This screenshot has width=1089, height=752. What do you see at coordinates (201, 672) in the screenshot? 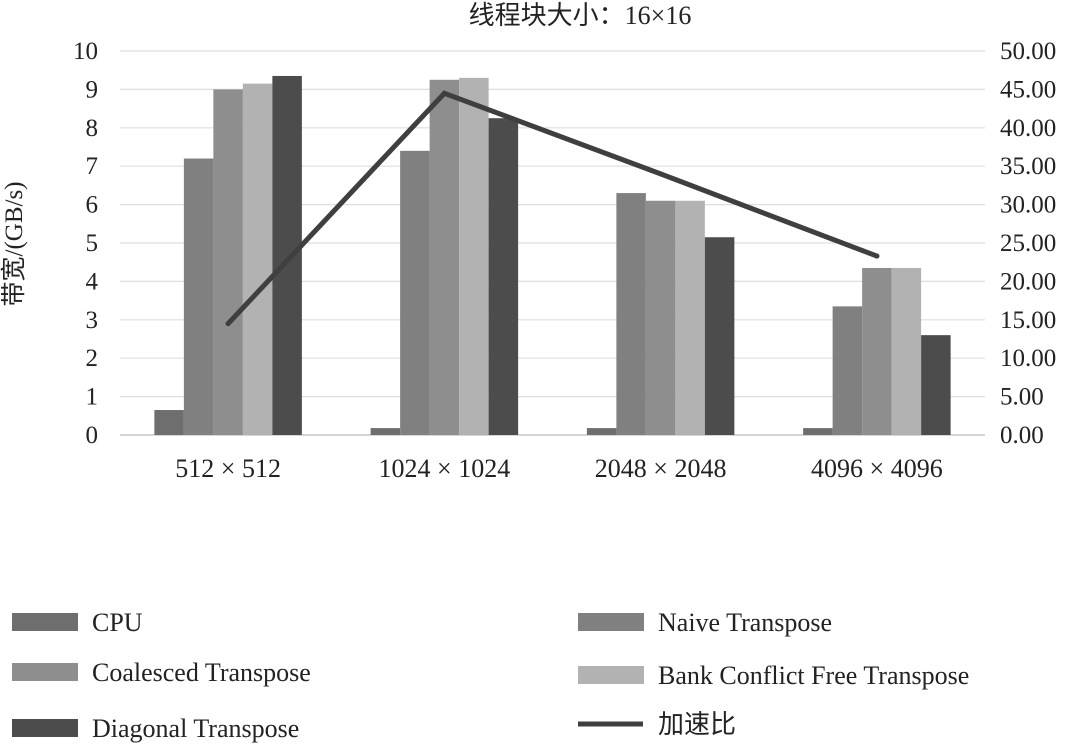
I see `legend-label: Coalesced Transpose` at bounding box center [201, 672].